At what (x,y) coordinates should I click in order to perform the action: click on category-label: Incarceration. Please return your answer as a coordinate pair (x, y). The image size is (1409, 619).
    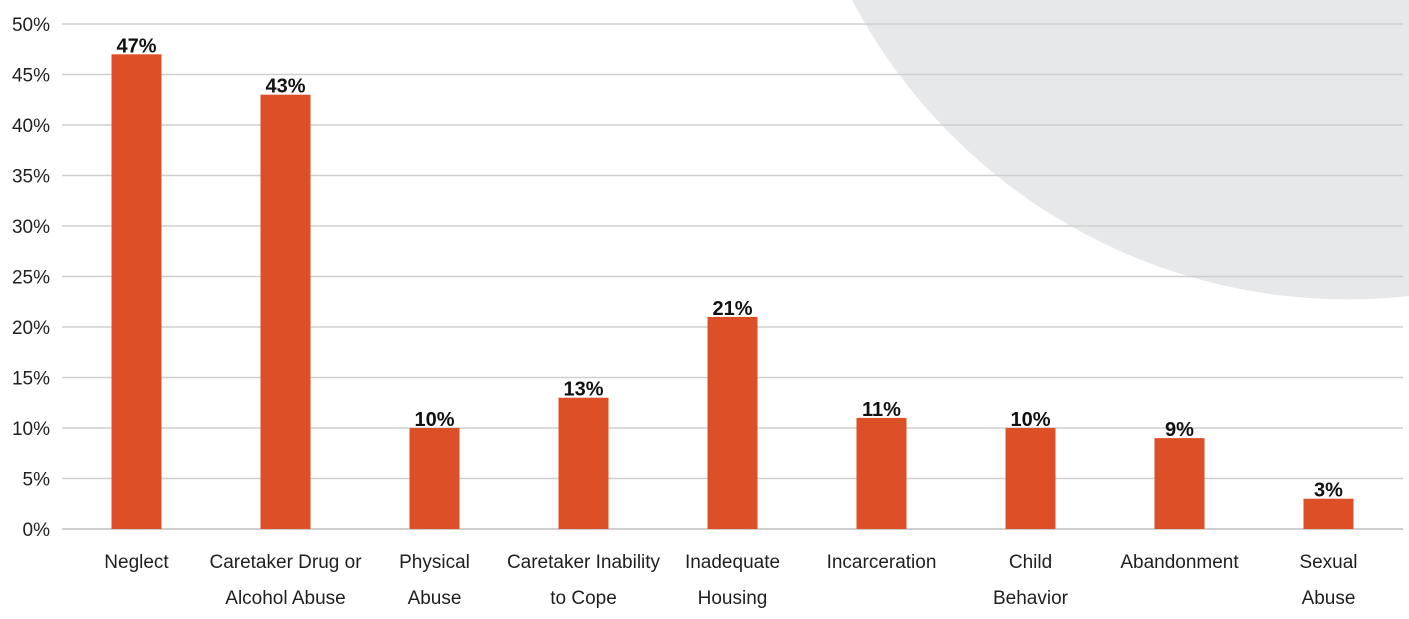
    Looking at the image, I should click on (882, 562).